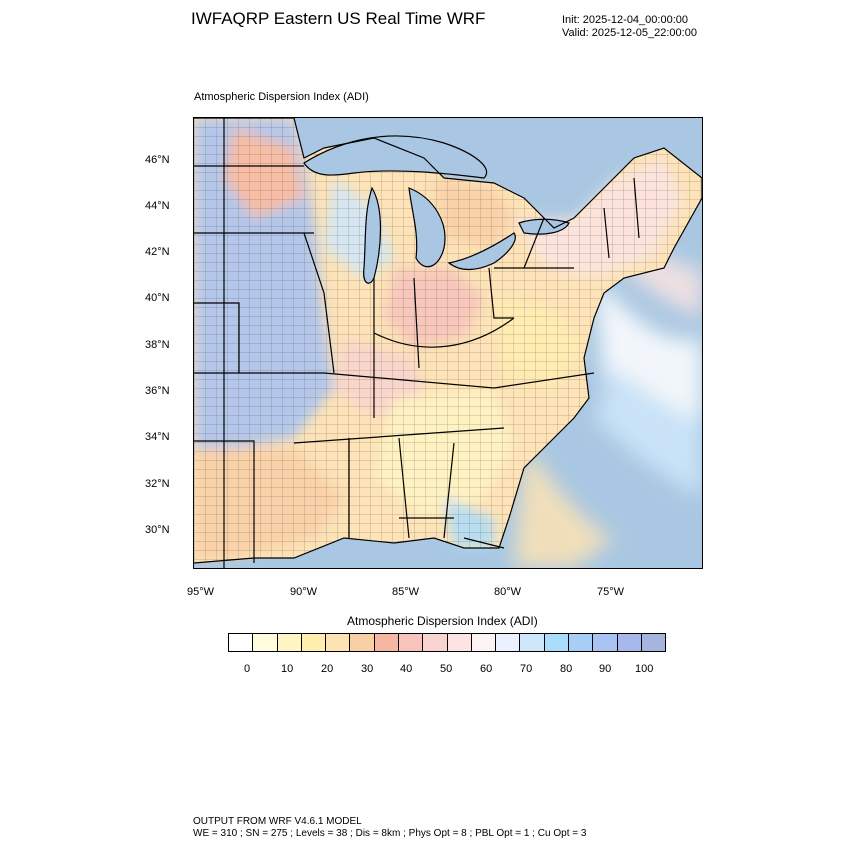  I want to click on colorbar-label: 20, so click(327, 669).